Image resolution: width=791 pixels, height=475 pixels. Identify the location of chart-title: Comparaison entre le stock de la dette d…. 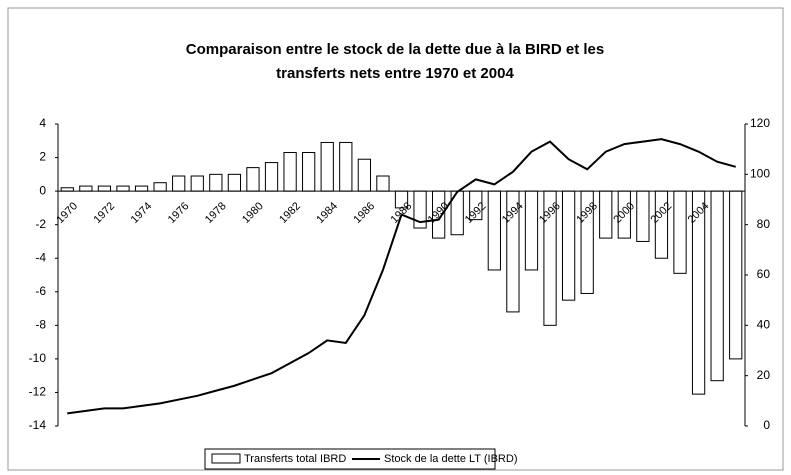
(395, 49).